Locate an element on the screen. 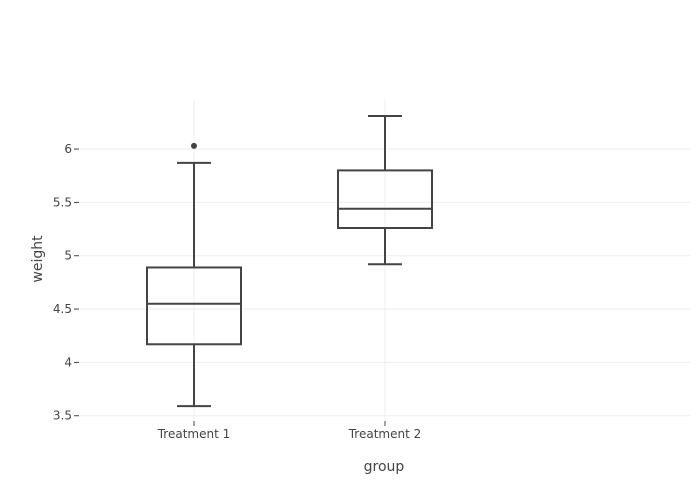 This screenshot has height=504, width=700. y-tick-label: 5.5 is located at coordinates (62, 202).